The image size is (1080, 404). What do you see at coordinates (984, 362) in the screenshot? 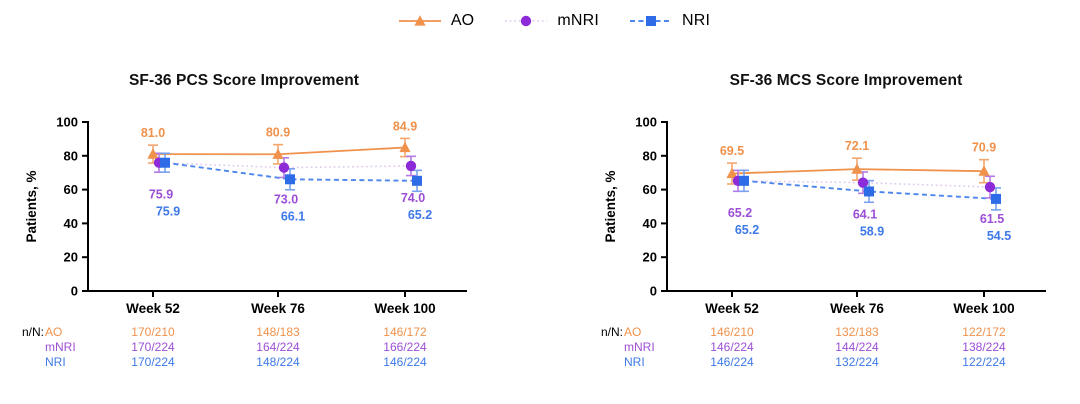
I see `svg-text: 122/224` at bounding box center [984, 362].